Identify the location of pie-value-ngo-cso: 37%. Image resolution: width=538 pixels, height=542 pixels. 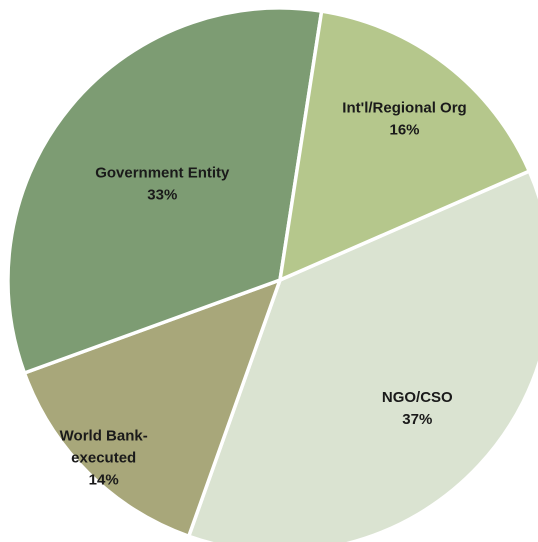
(417, 419).